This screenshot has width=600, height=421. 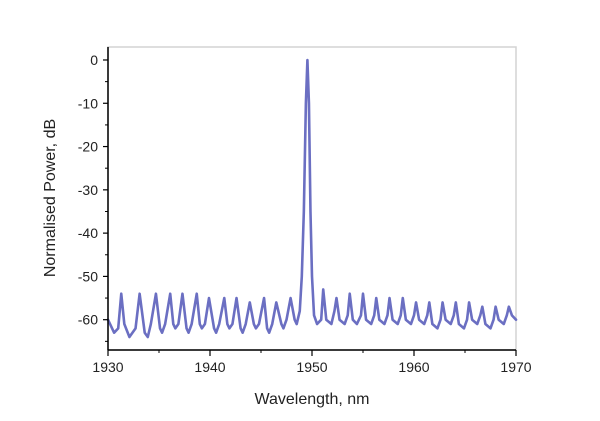 What do you see at coordinates (88, 103) in the screenshot?
I see `y-tick-label: -10` at bounding box center [88, 103].